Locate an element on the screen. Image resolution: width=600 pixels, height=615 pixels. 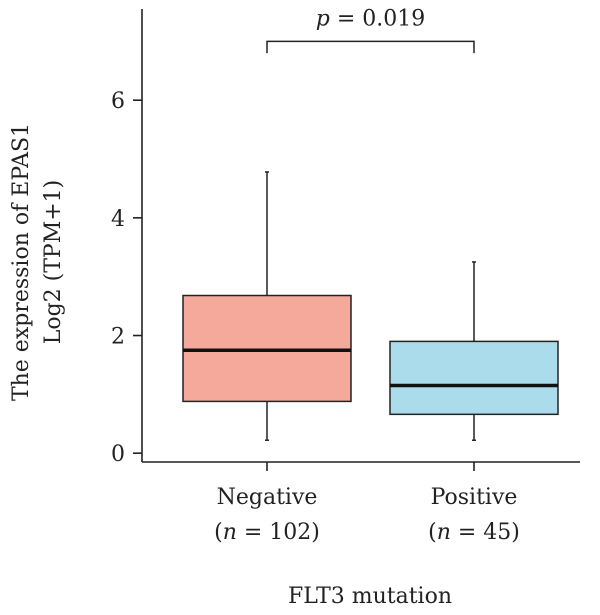
y-tick-label: 6 is located at coordinates (118, 101).